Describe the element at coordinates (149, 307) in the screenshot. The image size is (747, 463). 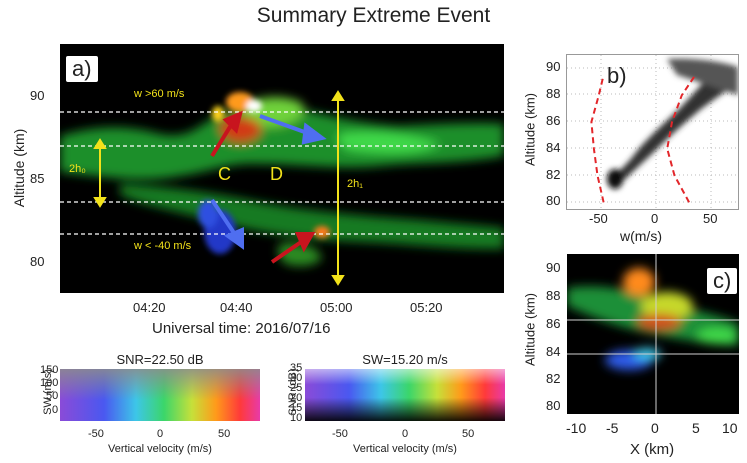
I see `panel-a-xtick-0420: 04:20` at that location.